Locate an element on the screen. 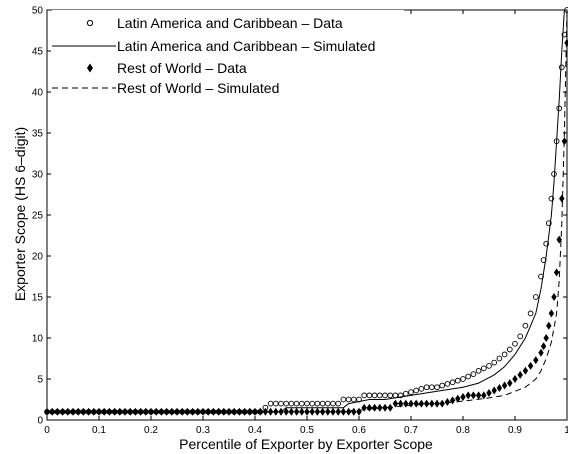  legend-label-lac-simulated: Latin America and Caribbean – Simulated is located at coordinates (246, 46).